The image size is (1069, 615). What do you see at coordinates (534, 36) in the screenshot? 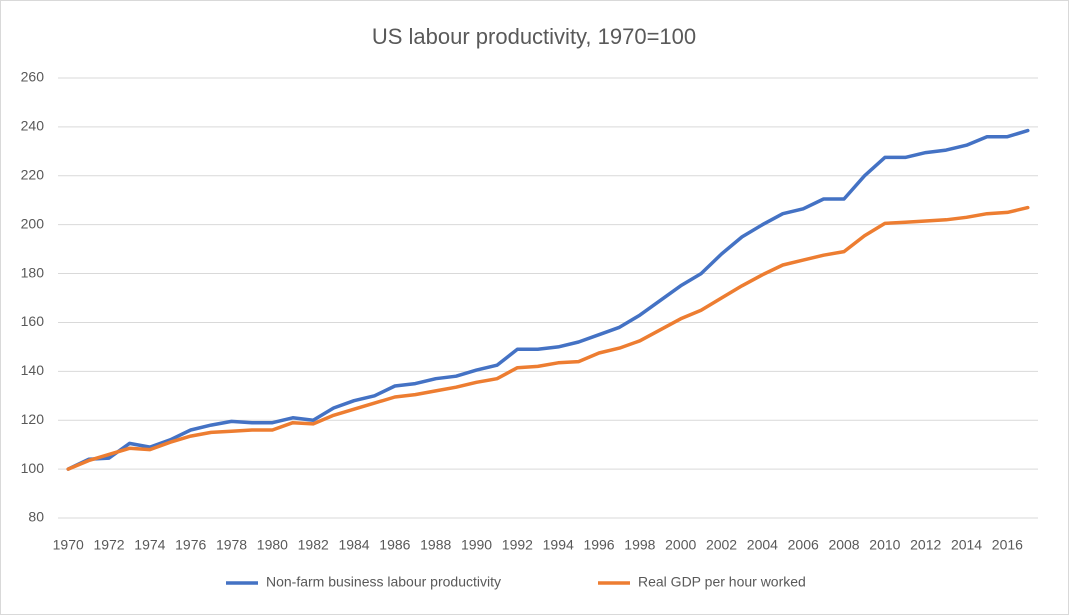
I see `chart-title: US labour productivity, 1970=100` at bounding box center [534, 36].